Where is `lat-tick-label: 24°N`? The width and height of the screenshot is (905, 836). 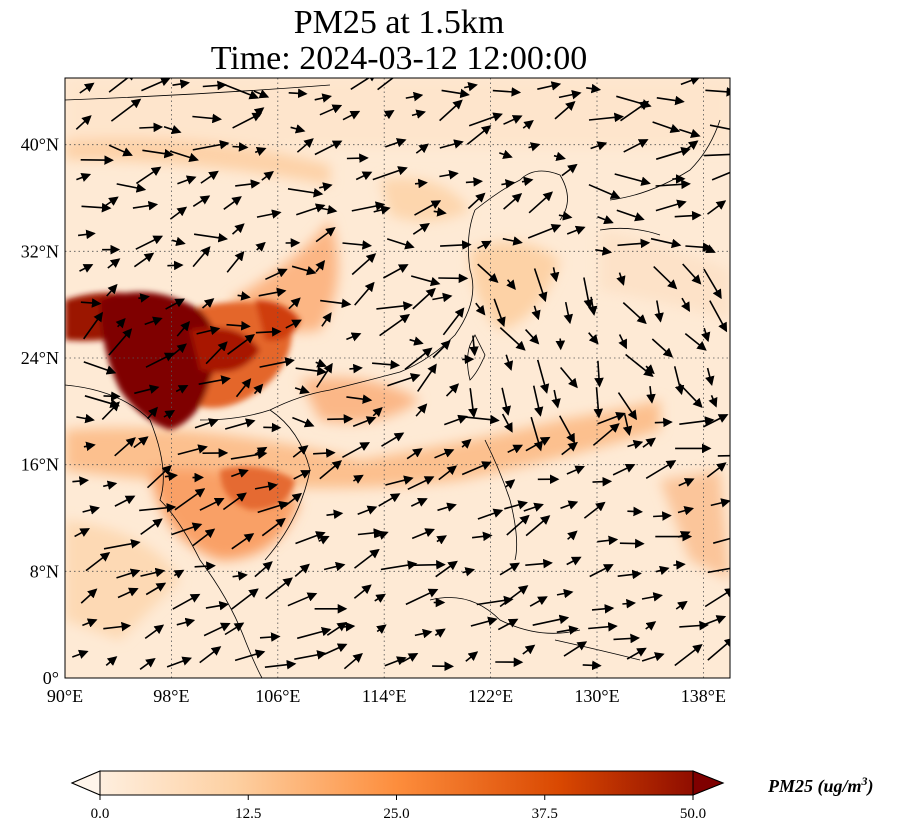 lat-tick-label: 24°N is located at coordinates (40, 358).